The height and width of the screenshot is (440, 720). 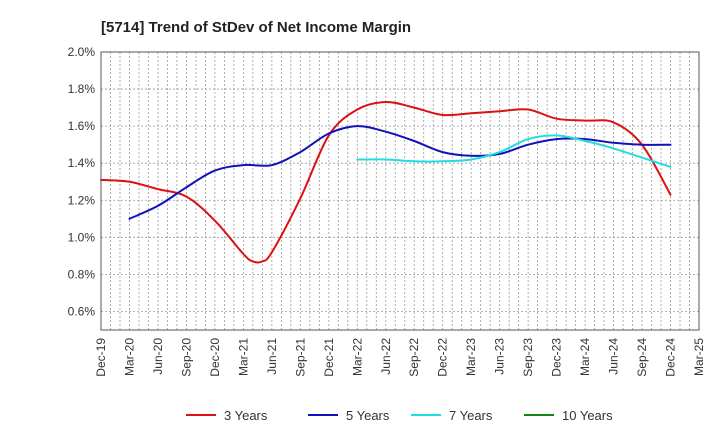 I want to click on y-tick-label: 1.0%, so click(x=82, y=237).